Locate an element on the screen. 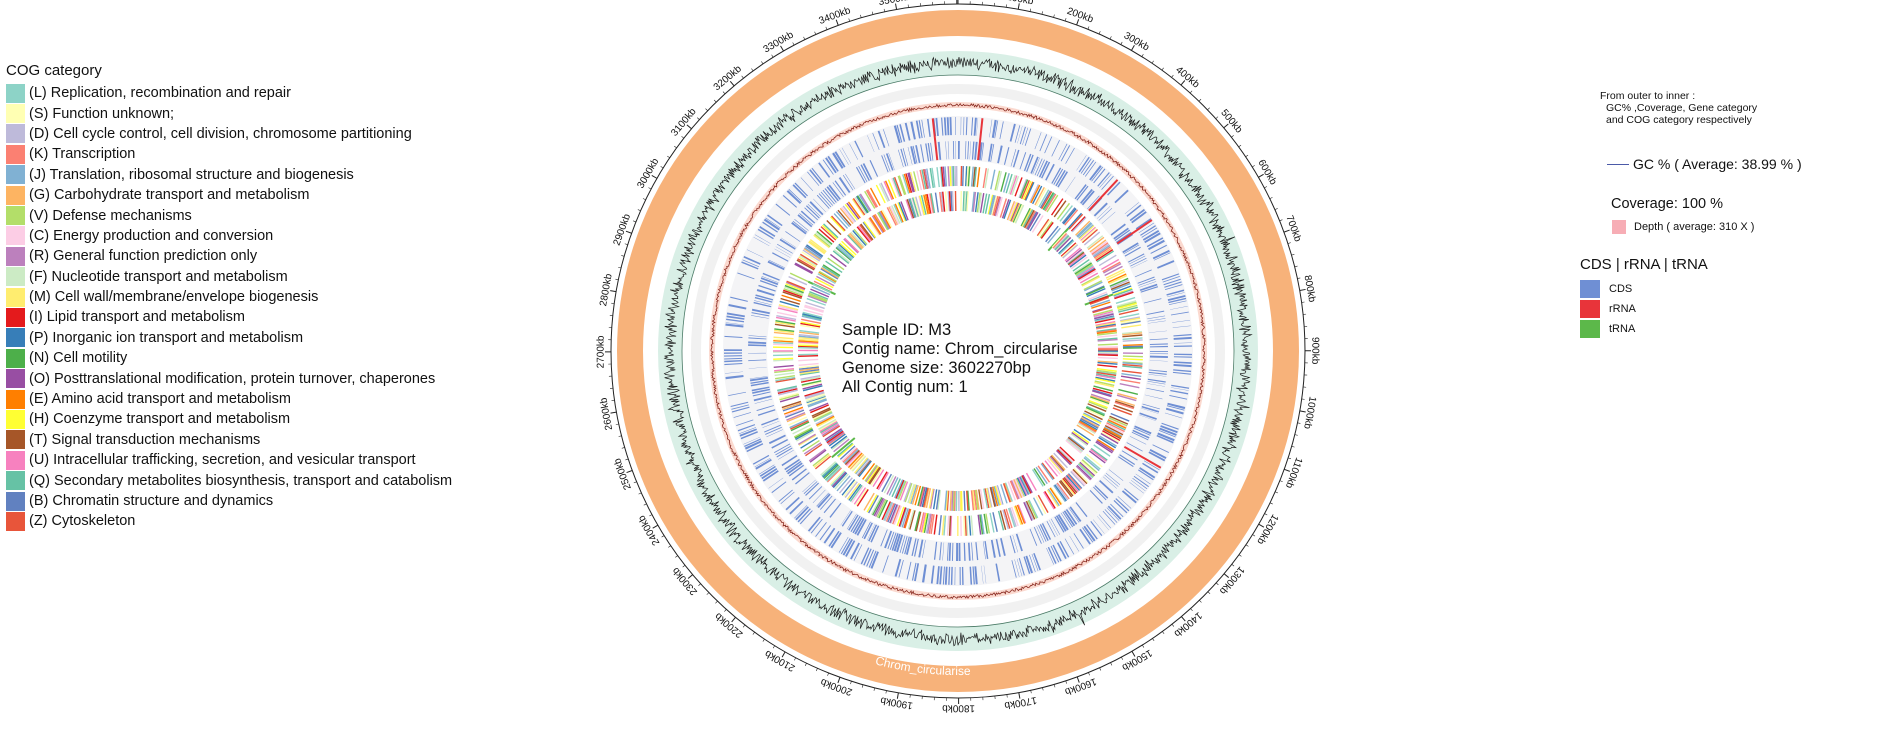 This screenshot has width=1902, height=730. major-tick is located at coordinates (896, 6).